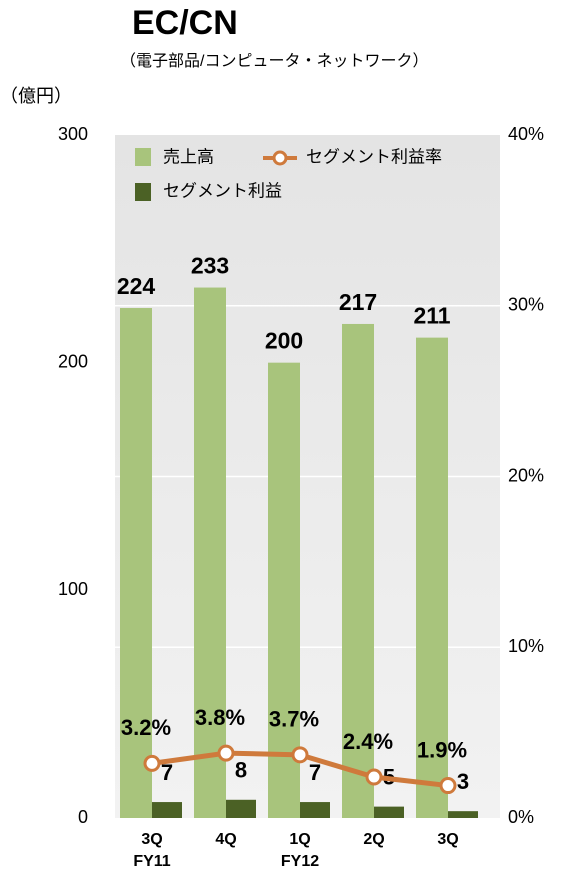 Image resolution: width=561 pixels, height=881 pixels. Describe the element at coordinates (185, 23) in the screenshot. I see `chart-title: EC/CN` at that location.